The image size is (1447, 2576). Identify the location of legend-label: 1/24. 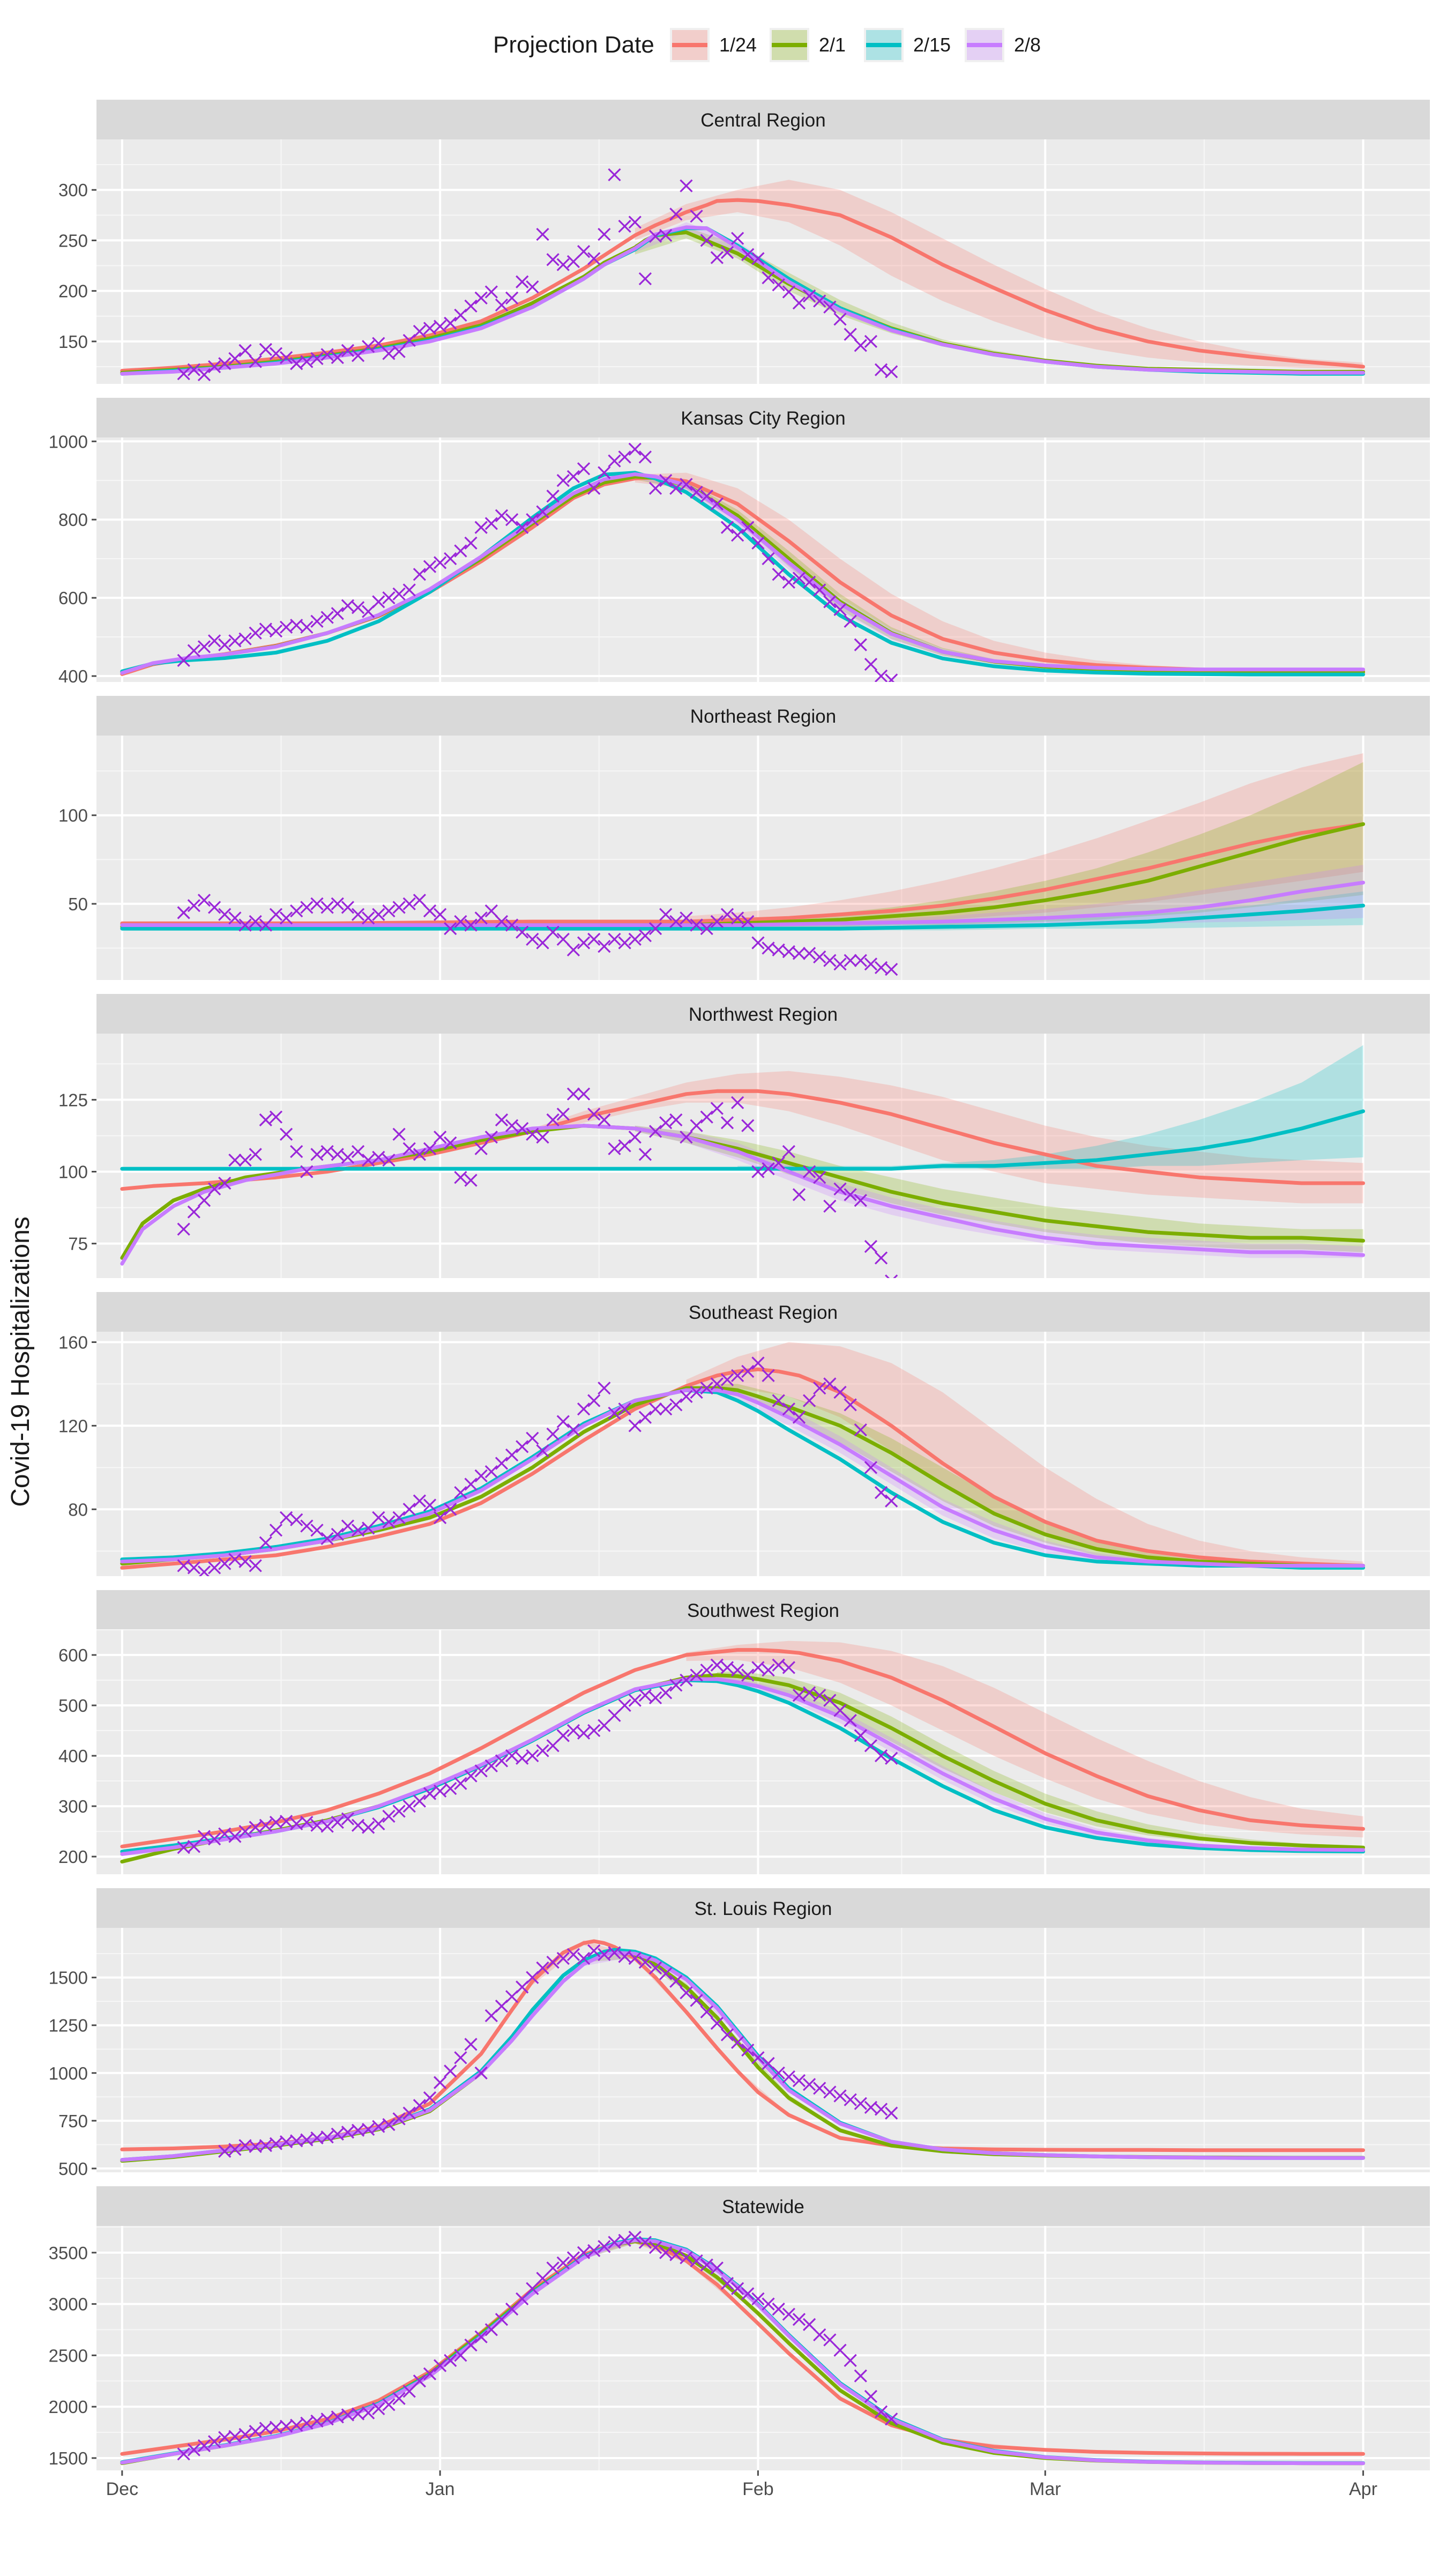
(738, 45).